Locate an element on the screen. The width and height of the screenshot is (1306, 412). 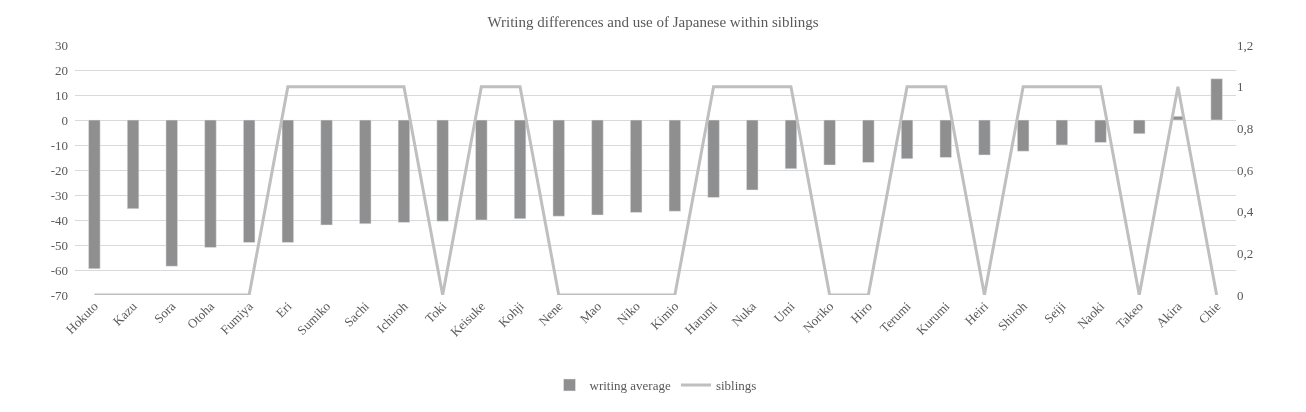
y2-tick-label: 1 is located at coordinates (1240, 87).